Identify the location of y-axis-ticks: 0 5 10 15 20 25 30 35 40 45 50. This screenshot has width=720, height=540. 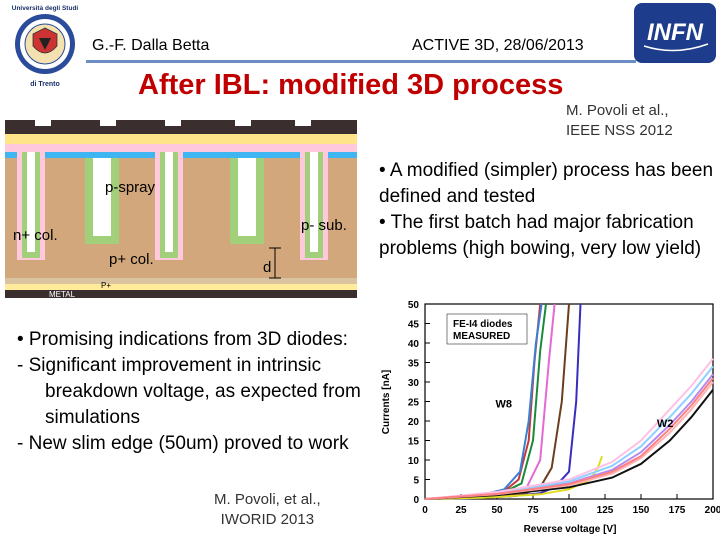
(419, 403).